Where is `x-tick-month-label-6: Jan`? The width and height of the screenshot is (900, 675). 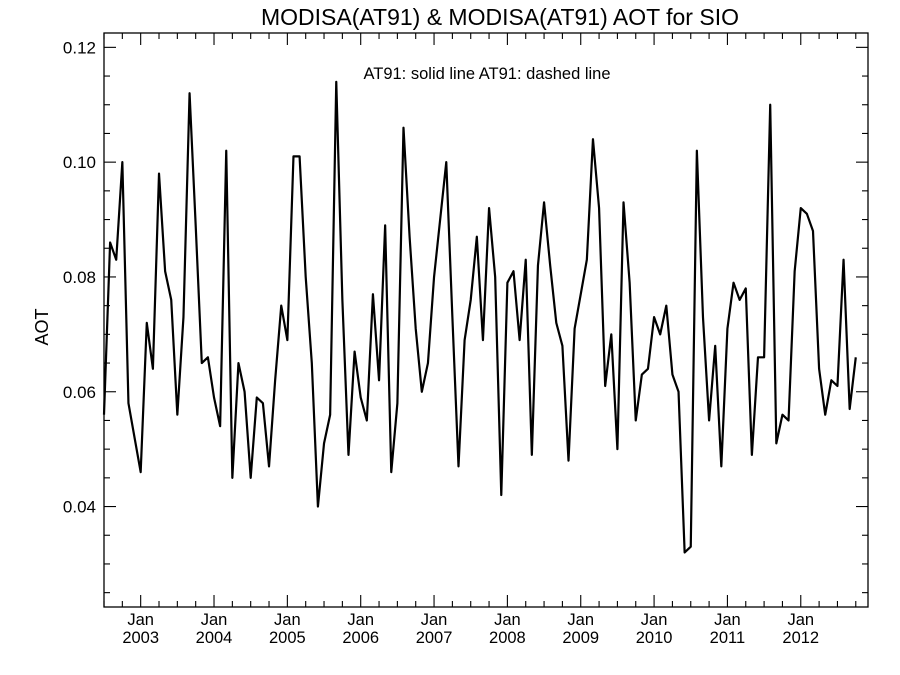 x-tick-month-label-6: Jan is located at coordinates (580, 620).